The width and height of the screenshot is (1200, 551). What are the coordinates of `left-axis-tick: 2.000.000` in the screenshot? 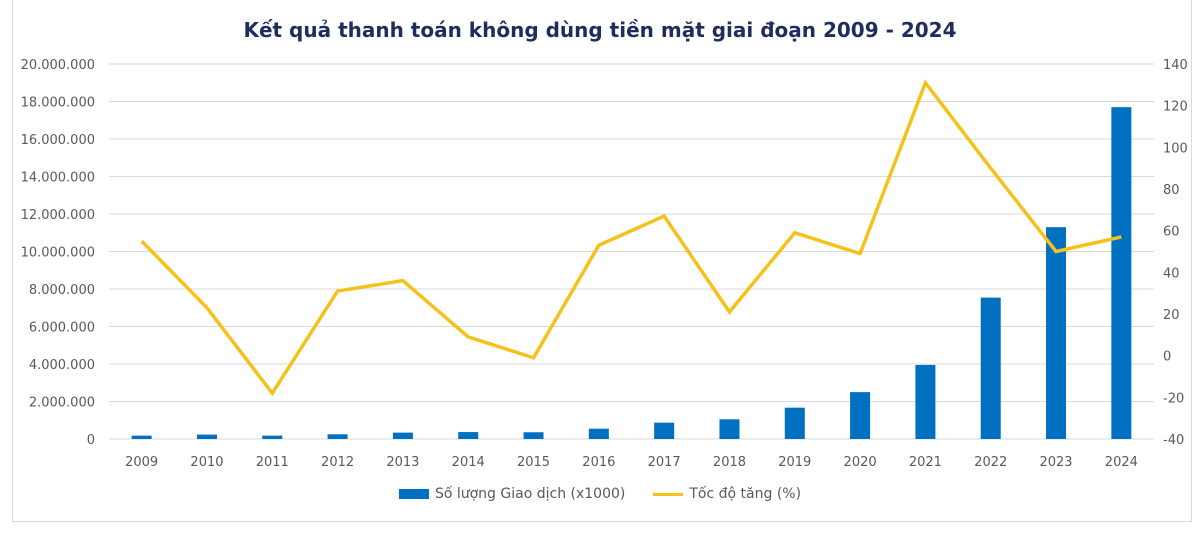 It's located at (62, 403).